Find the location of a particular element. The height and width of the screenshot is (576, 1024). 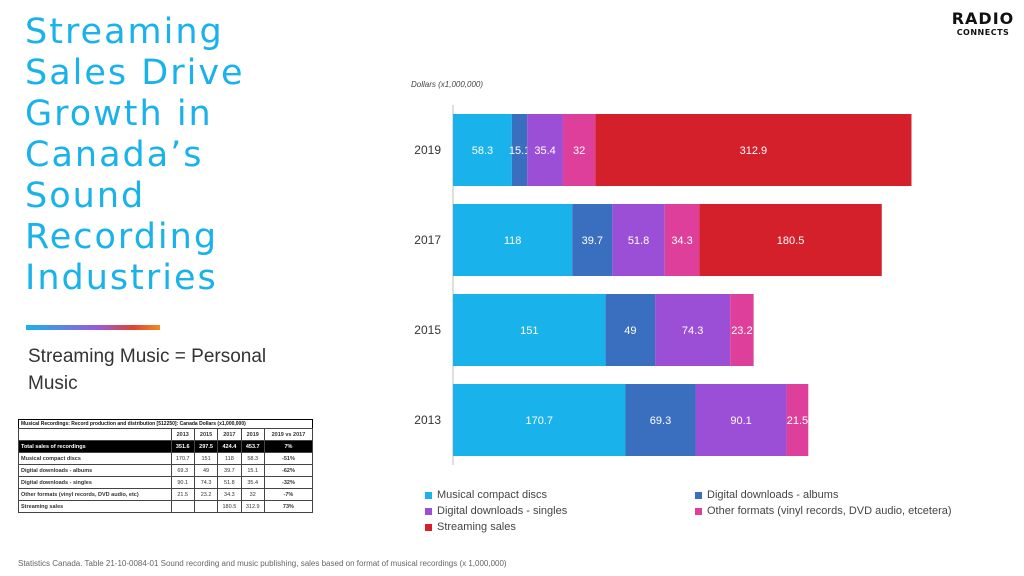

table-cell: 312.9 is located at coordinates (252, 506).